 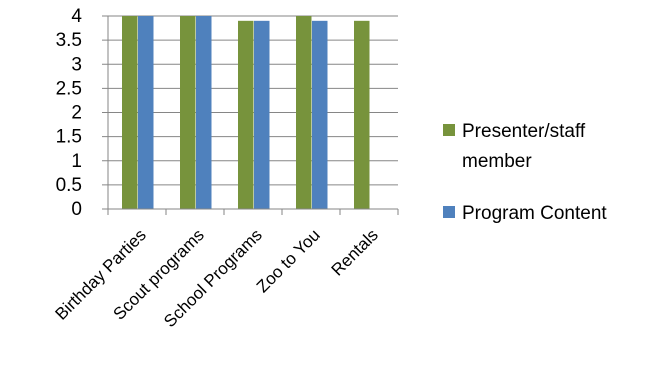 What do you see at coordinates (355, 252) in the screenshot?
I see `x-tick-label: Rentals` at bounding box center [355, 252].